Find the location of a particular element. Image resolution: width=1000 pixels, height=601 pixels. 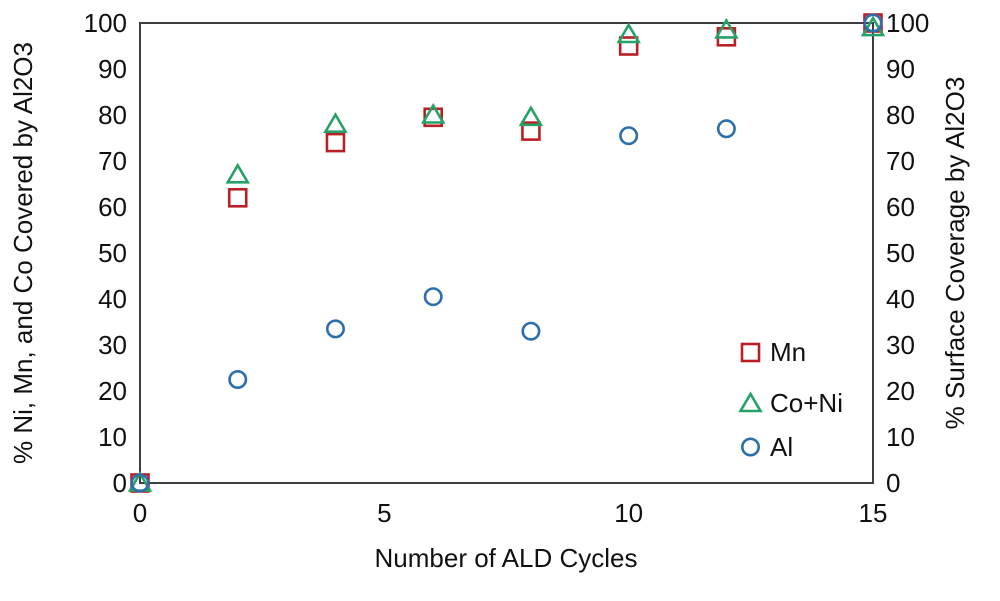

x-tick-5: 5 is located at coordinates (384, 513).